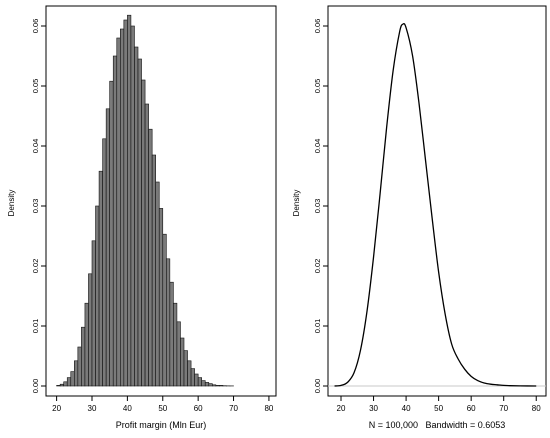 Image resolution: width=550 pixels, height=438 pixels. I want to click on density-x-tick-label: 80, so click(536, 408).